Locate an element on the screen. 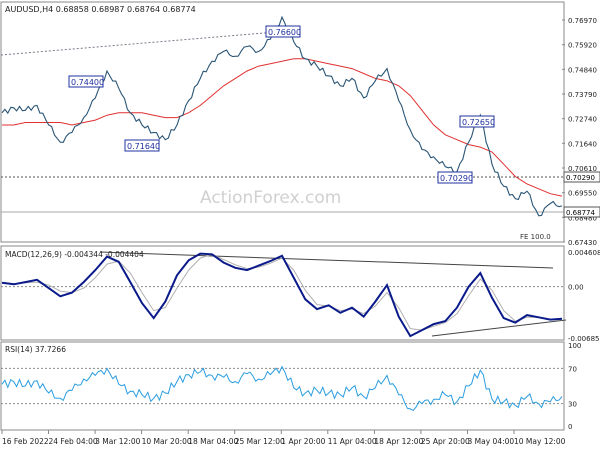 The height and width of the screenshot is (450, 600). svg-text: 0.68774 is located at coordinates (580, 213).